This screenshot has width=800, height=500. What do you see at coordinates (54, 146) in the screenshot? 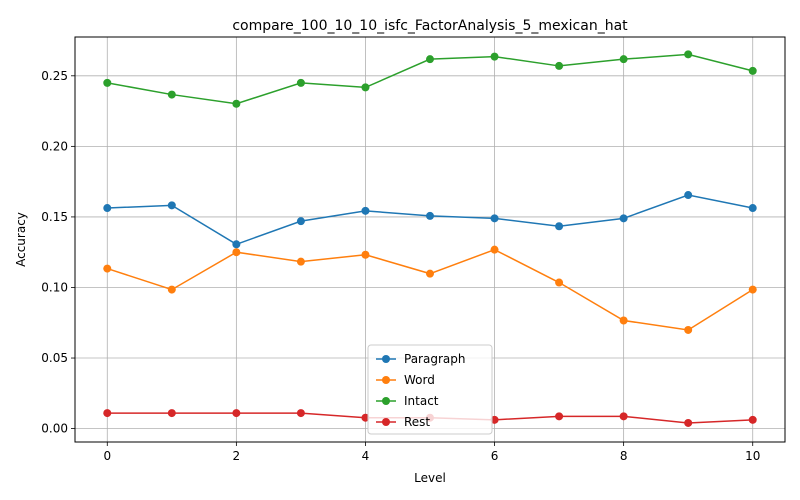
I see `y-tick-label: 0.20` at bounding box center [54, 146].